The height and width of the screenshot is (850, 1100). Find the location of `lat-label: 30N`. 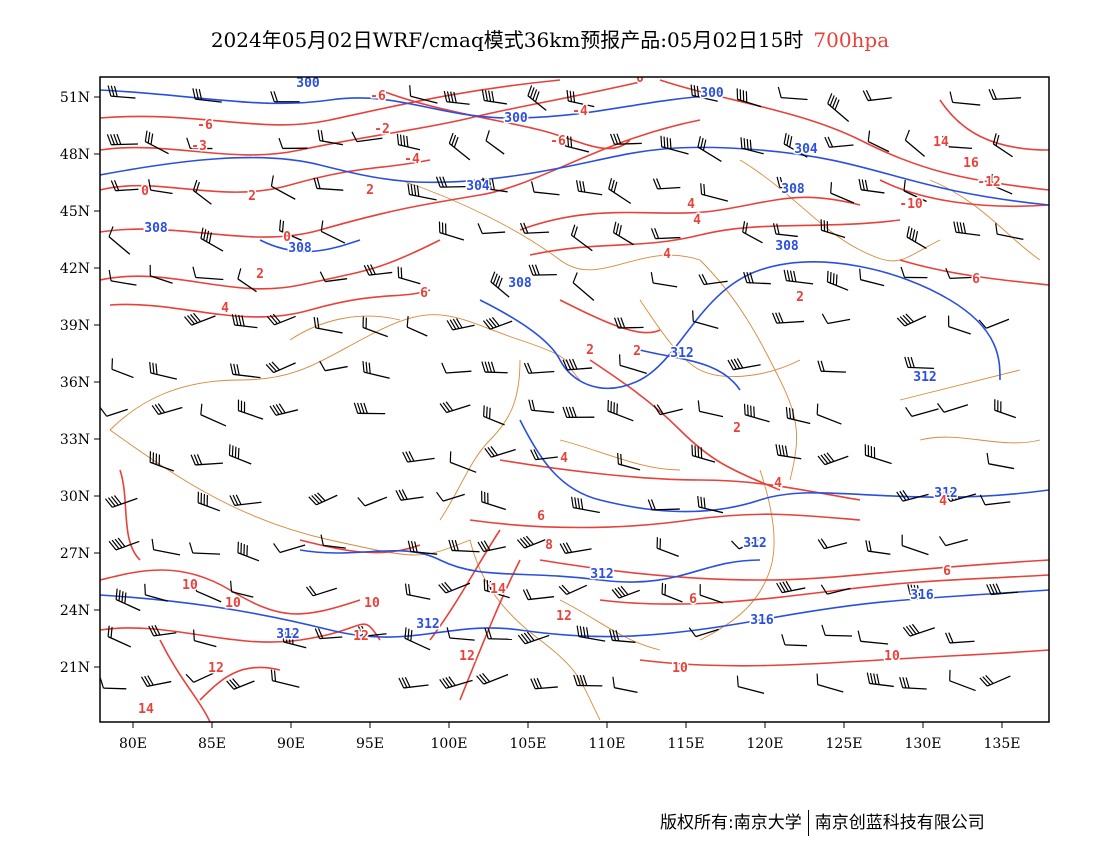

lat-label: 30N is located at coordinates (75, 497).